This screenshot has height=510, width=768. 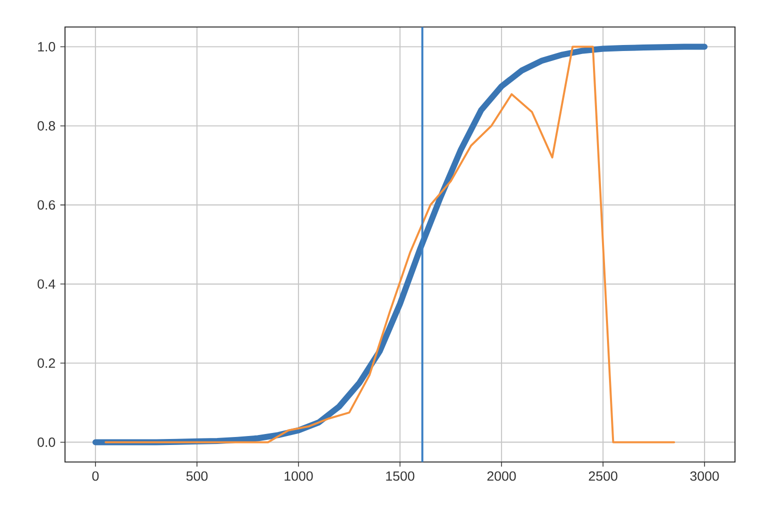 I want to click on y-tick-label: 0.4, so click(x=47, y=284).